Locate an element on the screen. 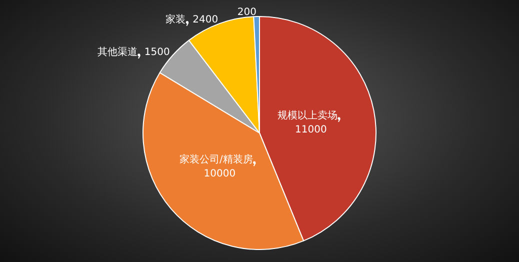 Image resolution: width=519 pixels, height=262 pixels. data-label: 11000 is located at coordinates (311, 130).